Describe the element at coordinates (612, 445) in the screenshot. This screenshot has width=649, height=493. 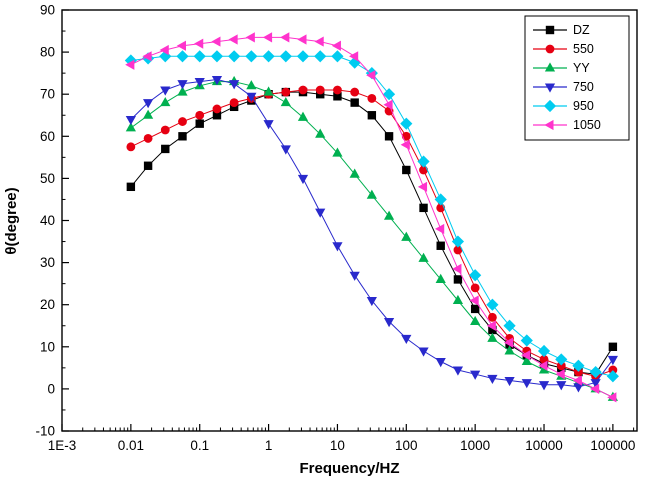
I see `x-tick-label: 100000` at that location.